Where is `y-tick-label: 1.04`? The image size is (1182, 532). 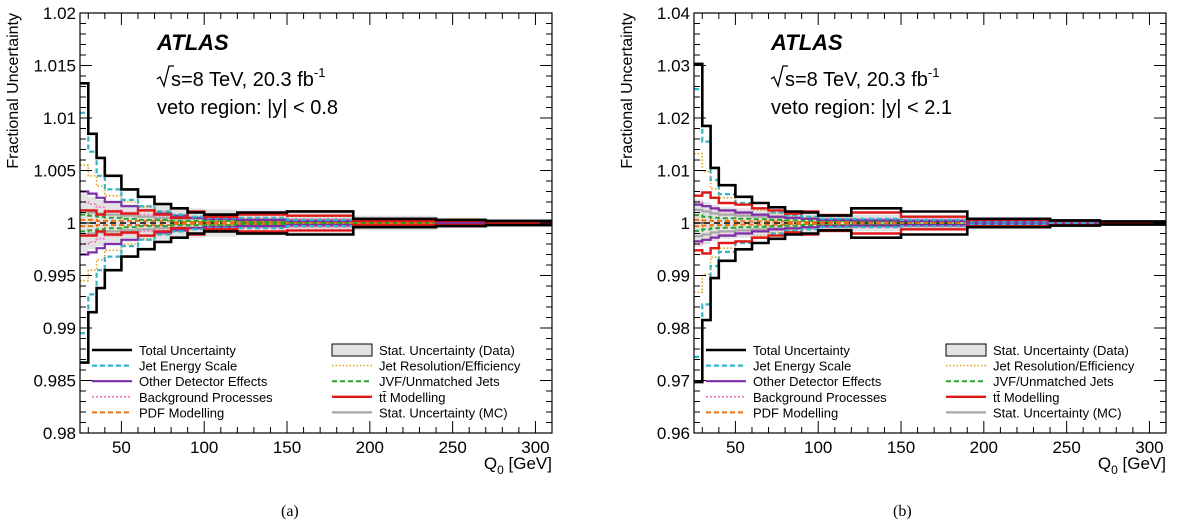
y-tick-label: 1.04 is located at coordinates (673, 13).